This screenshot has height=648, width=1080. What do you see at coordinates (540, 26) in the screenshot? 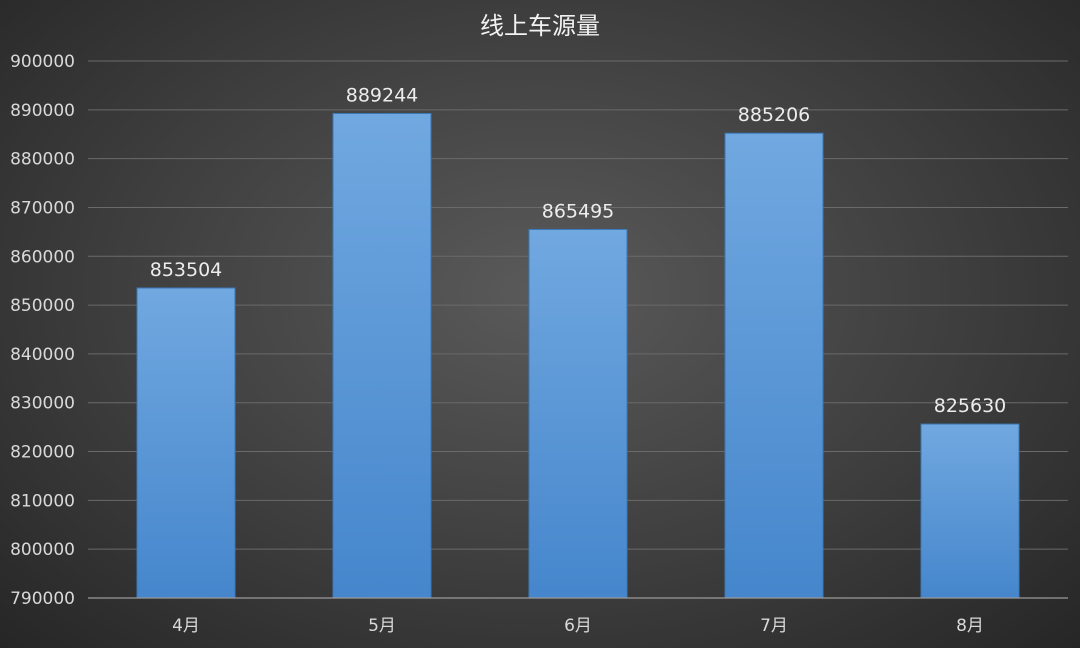
I see `chart-title: 线上车源量` at bounding box center [540, 26].